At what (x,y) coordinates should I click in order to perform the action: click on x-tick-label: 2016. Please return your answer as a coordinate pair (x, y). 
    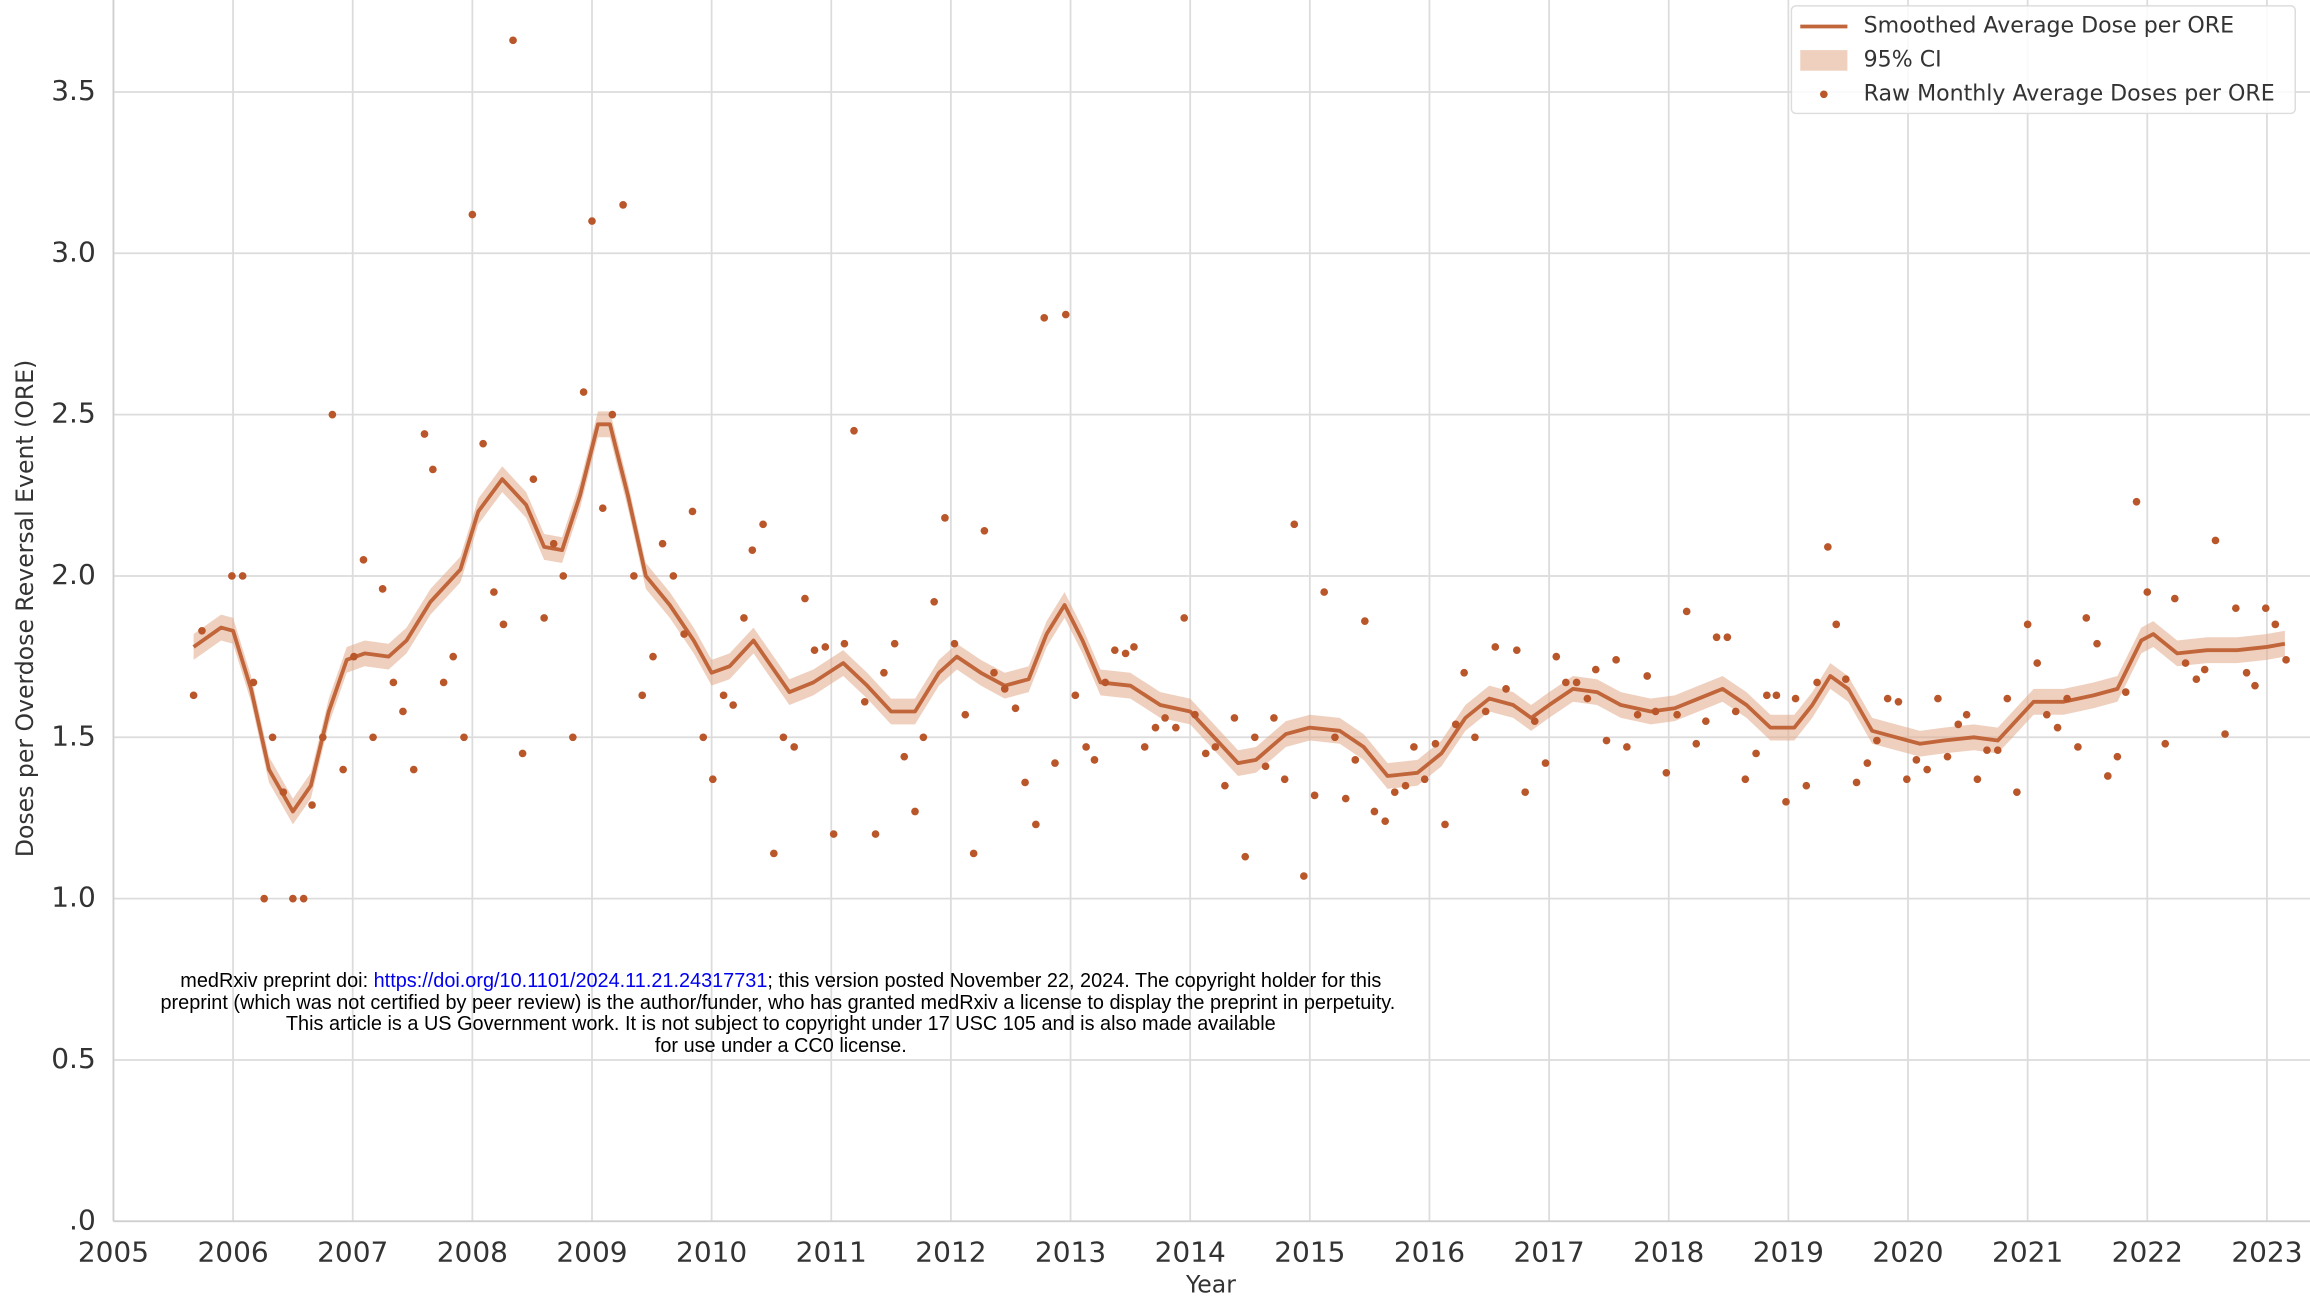
    Looking at the image, I should click on (1429, 1252).